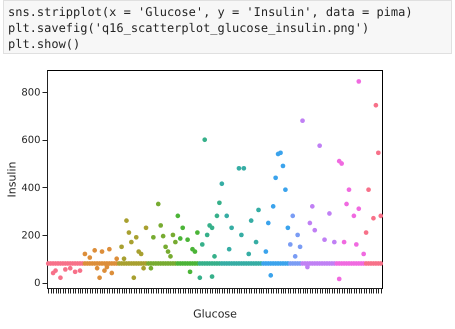  What do you see at coordinates (30, 93) in the screenshot?
I see `y-tick-label: 800` at bounding box center [30, 93].